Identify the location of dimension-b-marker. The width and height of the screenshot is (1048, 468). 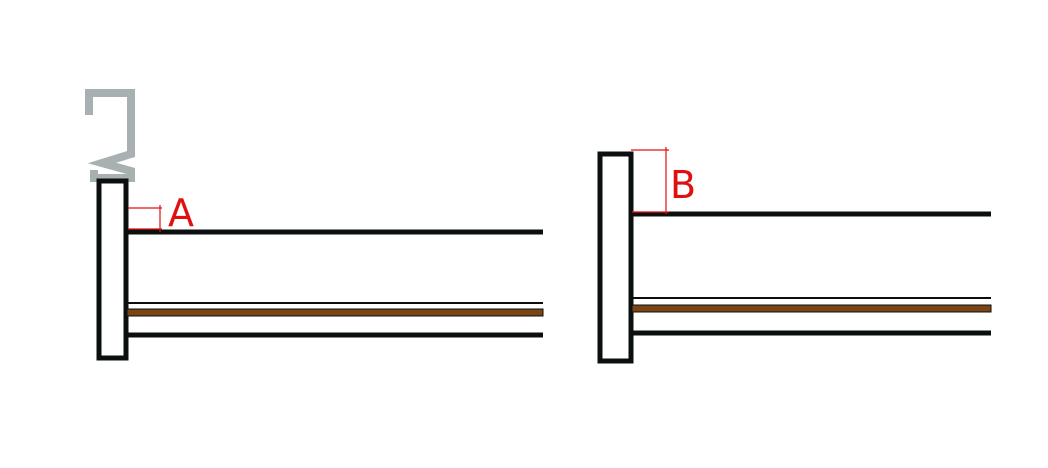
(650, 180).